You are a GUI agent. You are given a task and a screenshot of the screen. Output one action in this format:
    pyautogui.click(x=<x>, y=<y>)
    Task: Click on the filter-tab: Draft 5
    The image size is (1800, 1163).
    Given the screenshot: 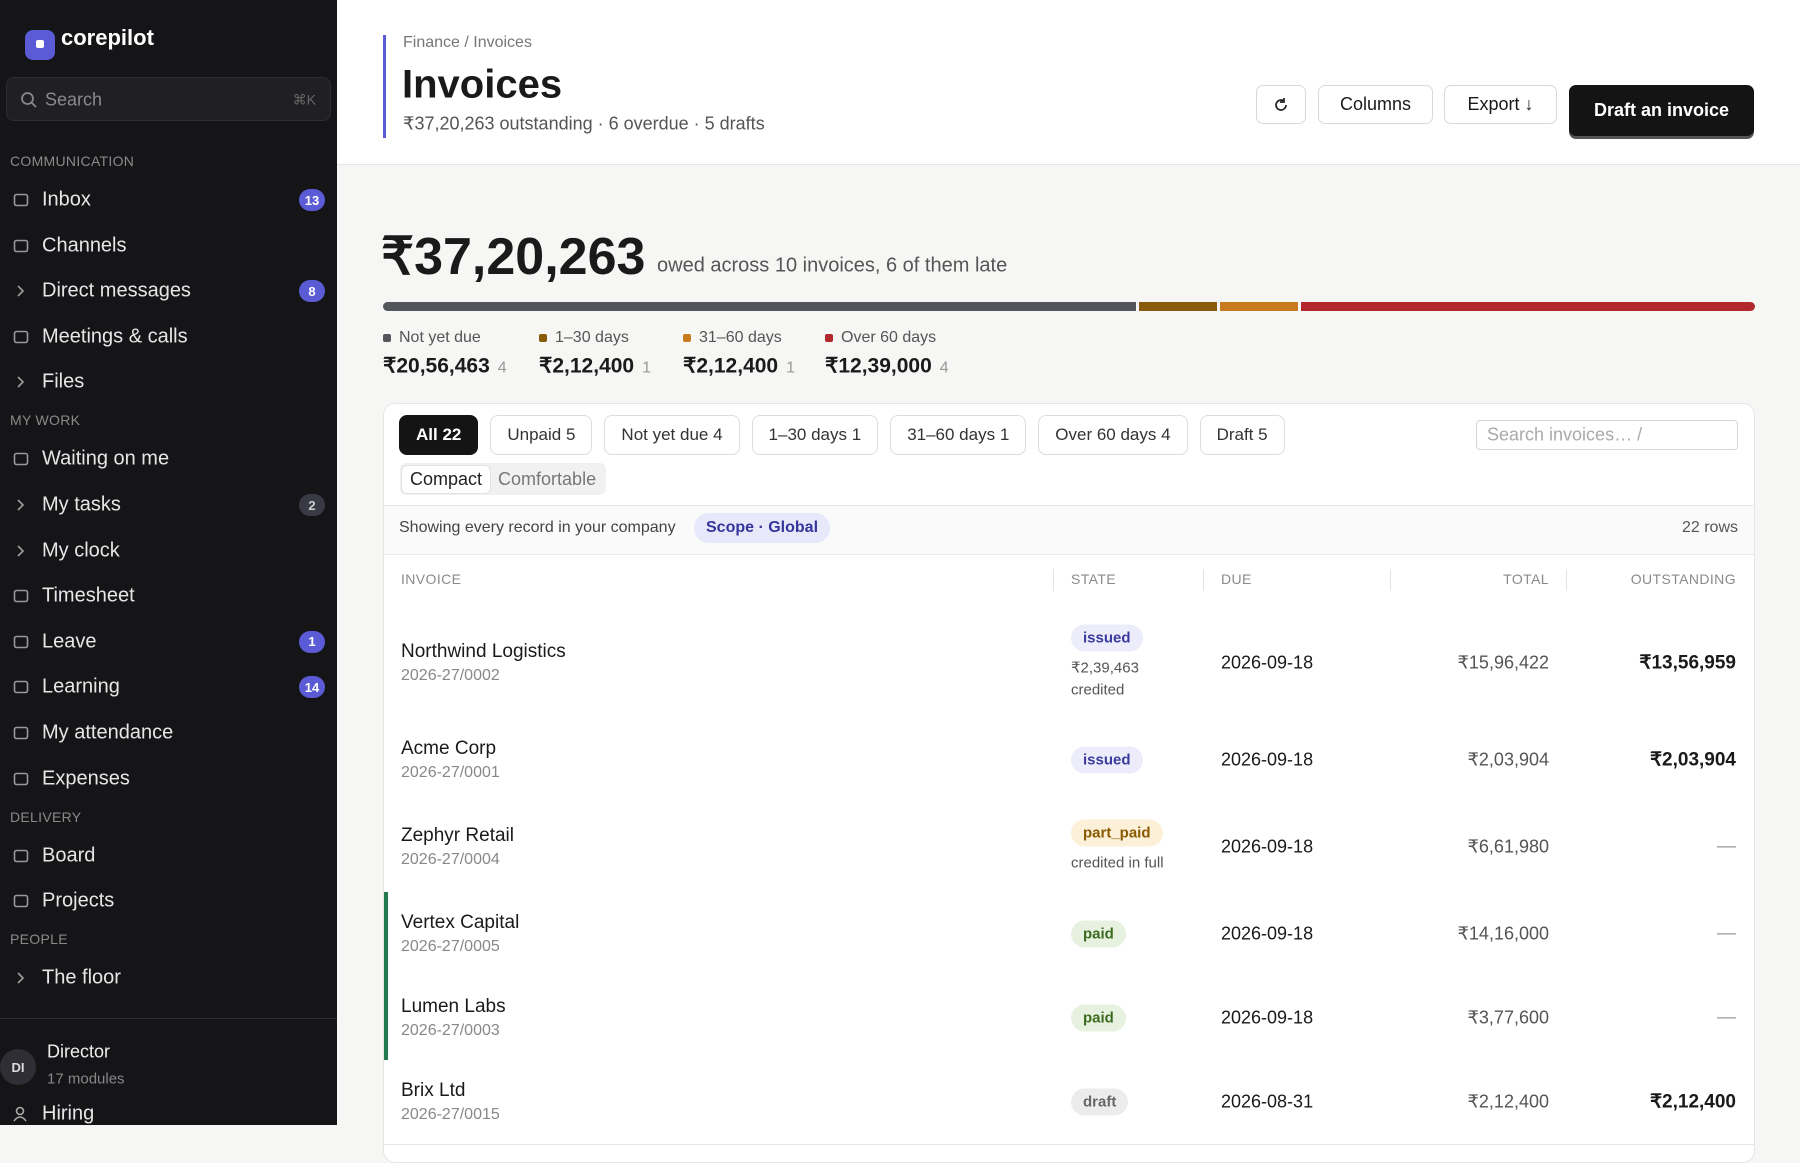 What is the action you would take?
    pyautogui.click(x=1242, y=435)
    